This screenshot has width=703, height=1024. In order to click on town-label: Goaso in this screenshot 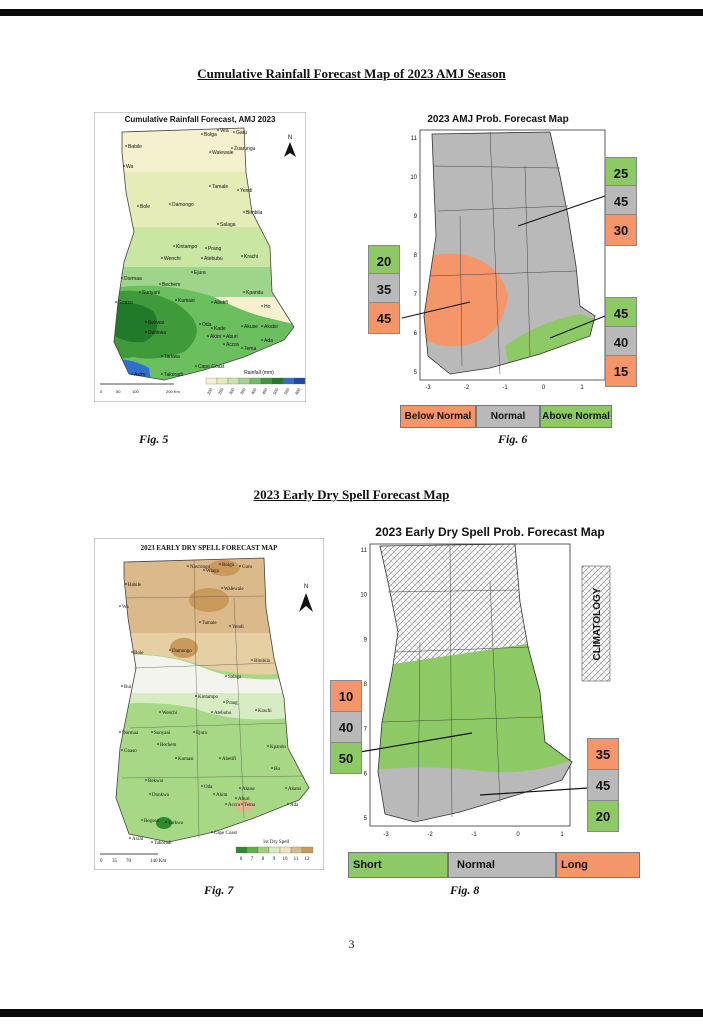, I will do `click(130, 751)`.